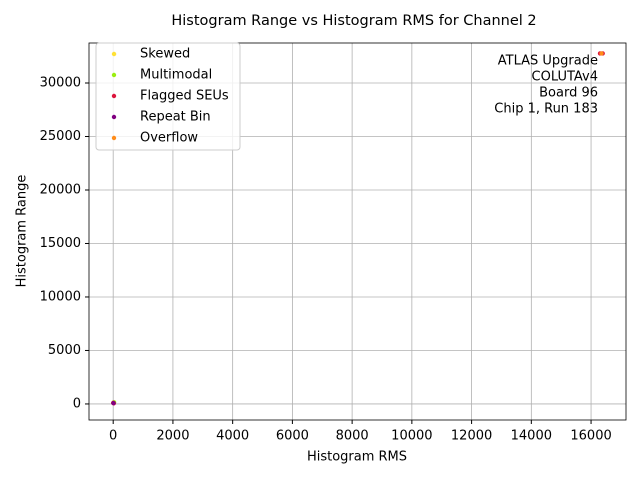 Image resolution: width=640 pixels, height=480 pixels. Describe the element at coordinates (60, 189) in the screenshot. I see `y-tick-label: 20000` at that location.